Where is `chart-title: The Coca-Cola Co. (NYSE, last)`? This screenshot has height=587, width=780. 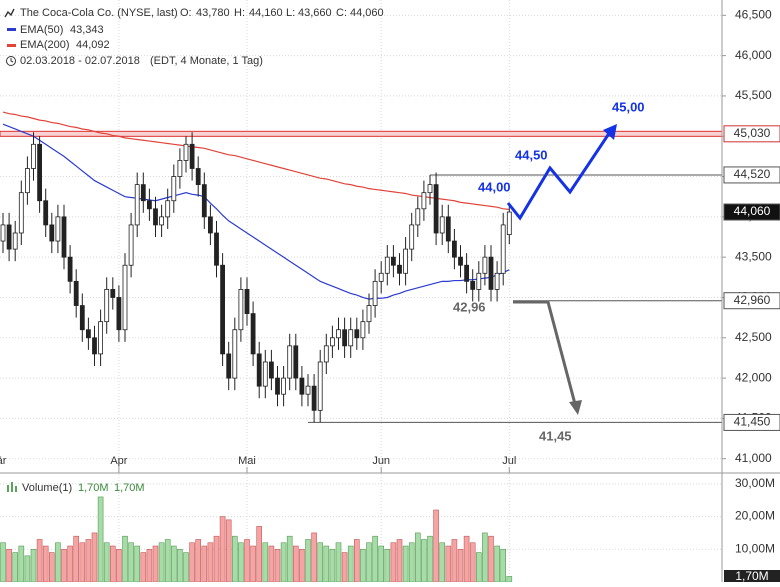 chart-title: The Coca-Cola Co. (NYSE, last) is located at coordinates (99, 13).